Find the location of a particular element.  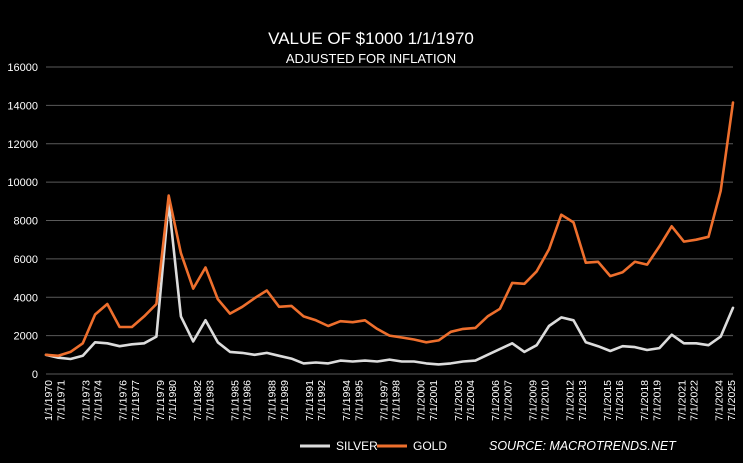

x-tick-label: 7/1/2003 is located at coordinates (459, 400).